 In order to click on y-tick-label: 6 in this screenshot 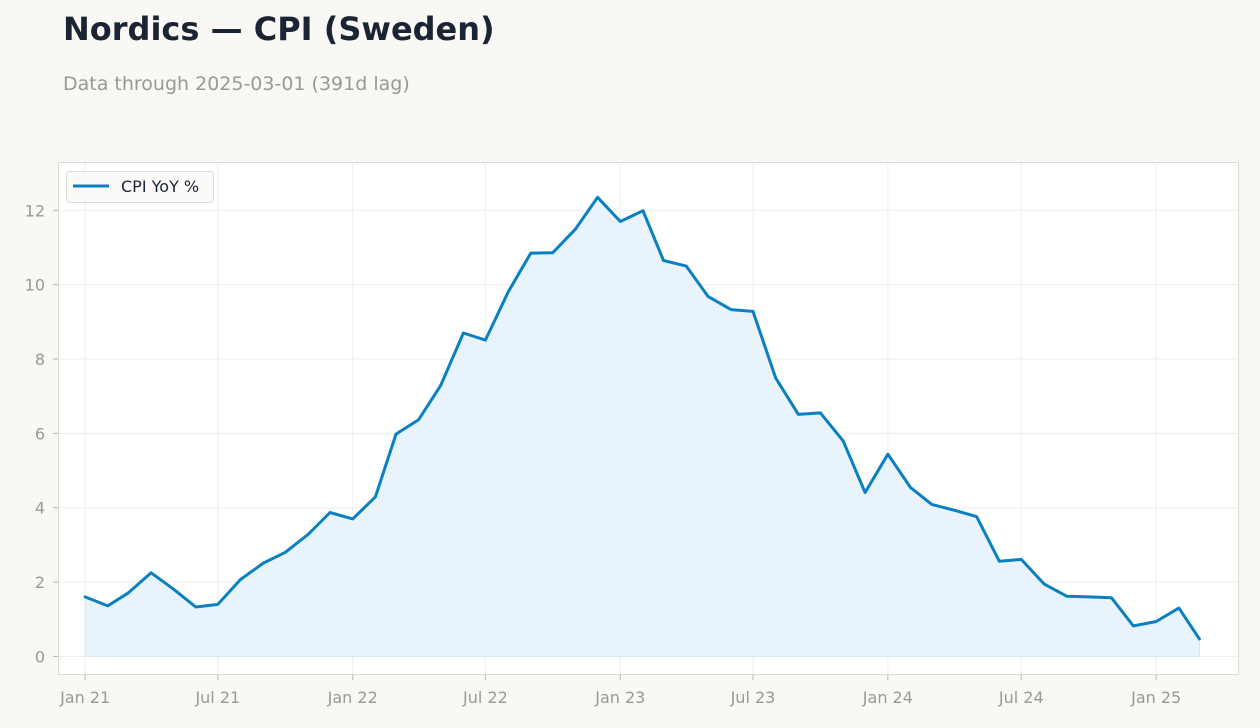, I will do `click(40, 433)`.